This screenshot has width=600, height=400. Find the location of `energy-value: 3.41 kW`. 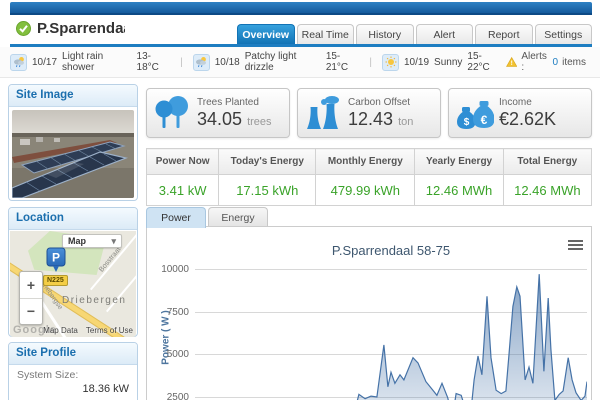

energy-value: 3.41 kW is located at coordinates (182, 190).